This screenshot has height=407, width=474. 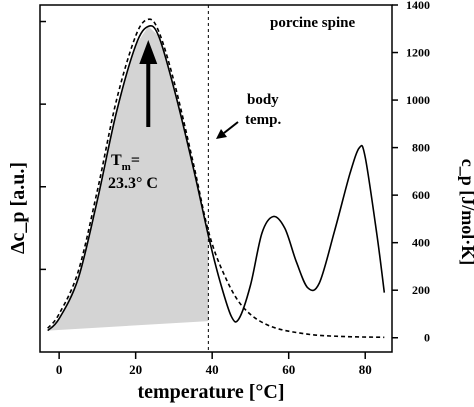 What do you see at coordinates (421, 195) in the screenshot?
I see `y-tick-label-right: 600` at bounding box center [421, 195].